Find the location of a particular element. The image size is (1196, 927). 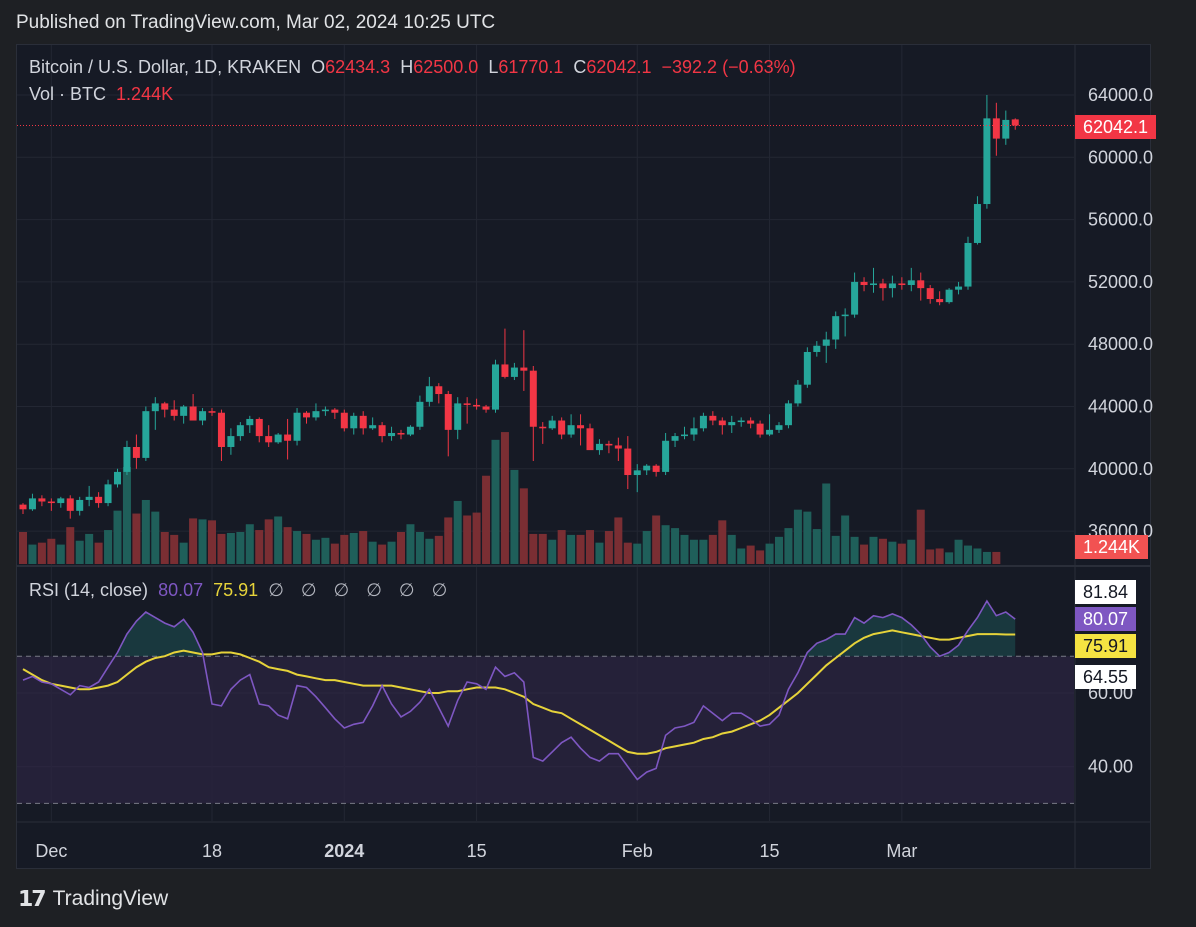

rsi-legend: RSI (14, close) 80.07 75.91 ∅ ∅ ∅ ∅ ∅ ∅ is located at coordinates (241, 590).